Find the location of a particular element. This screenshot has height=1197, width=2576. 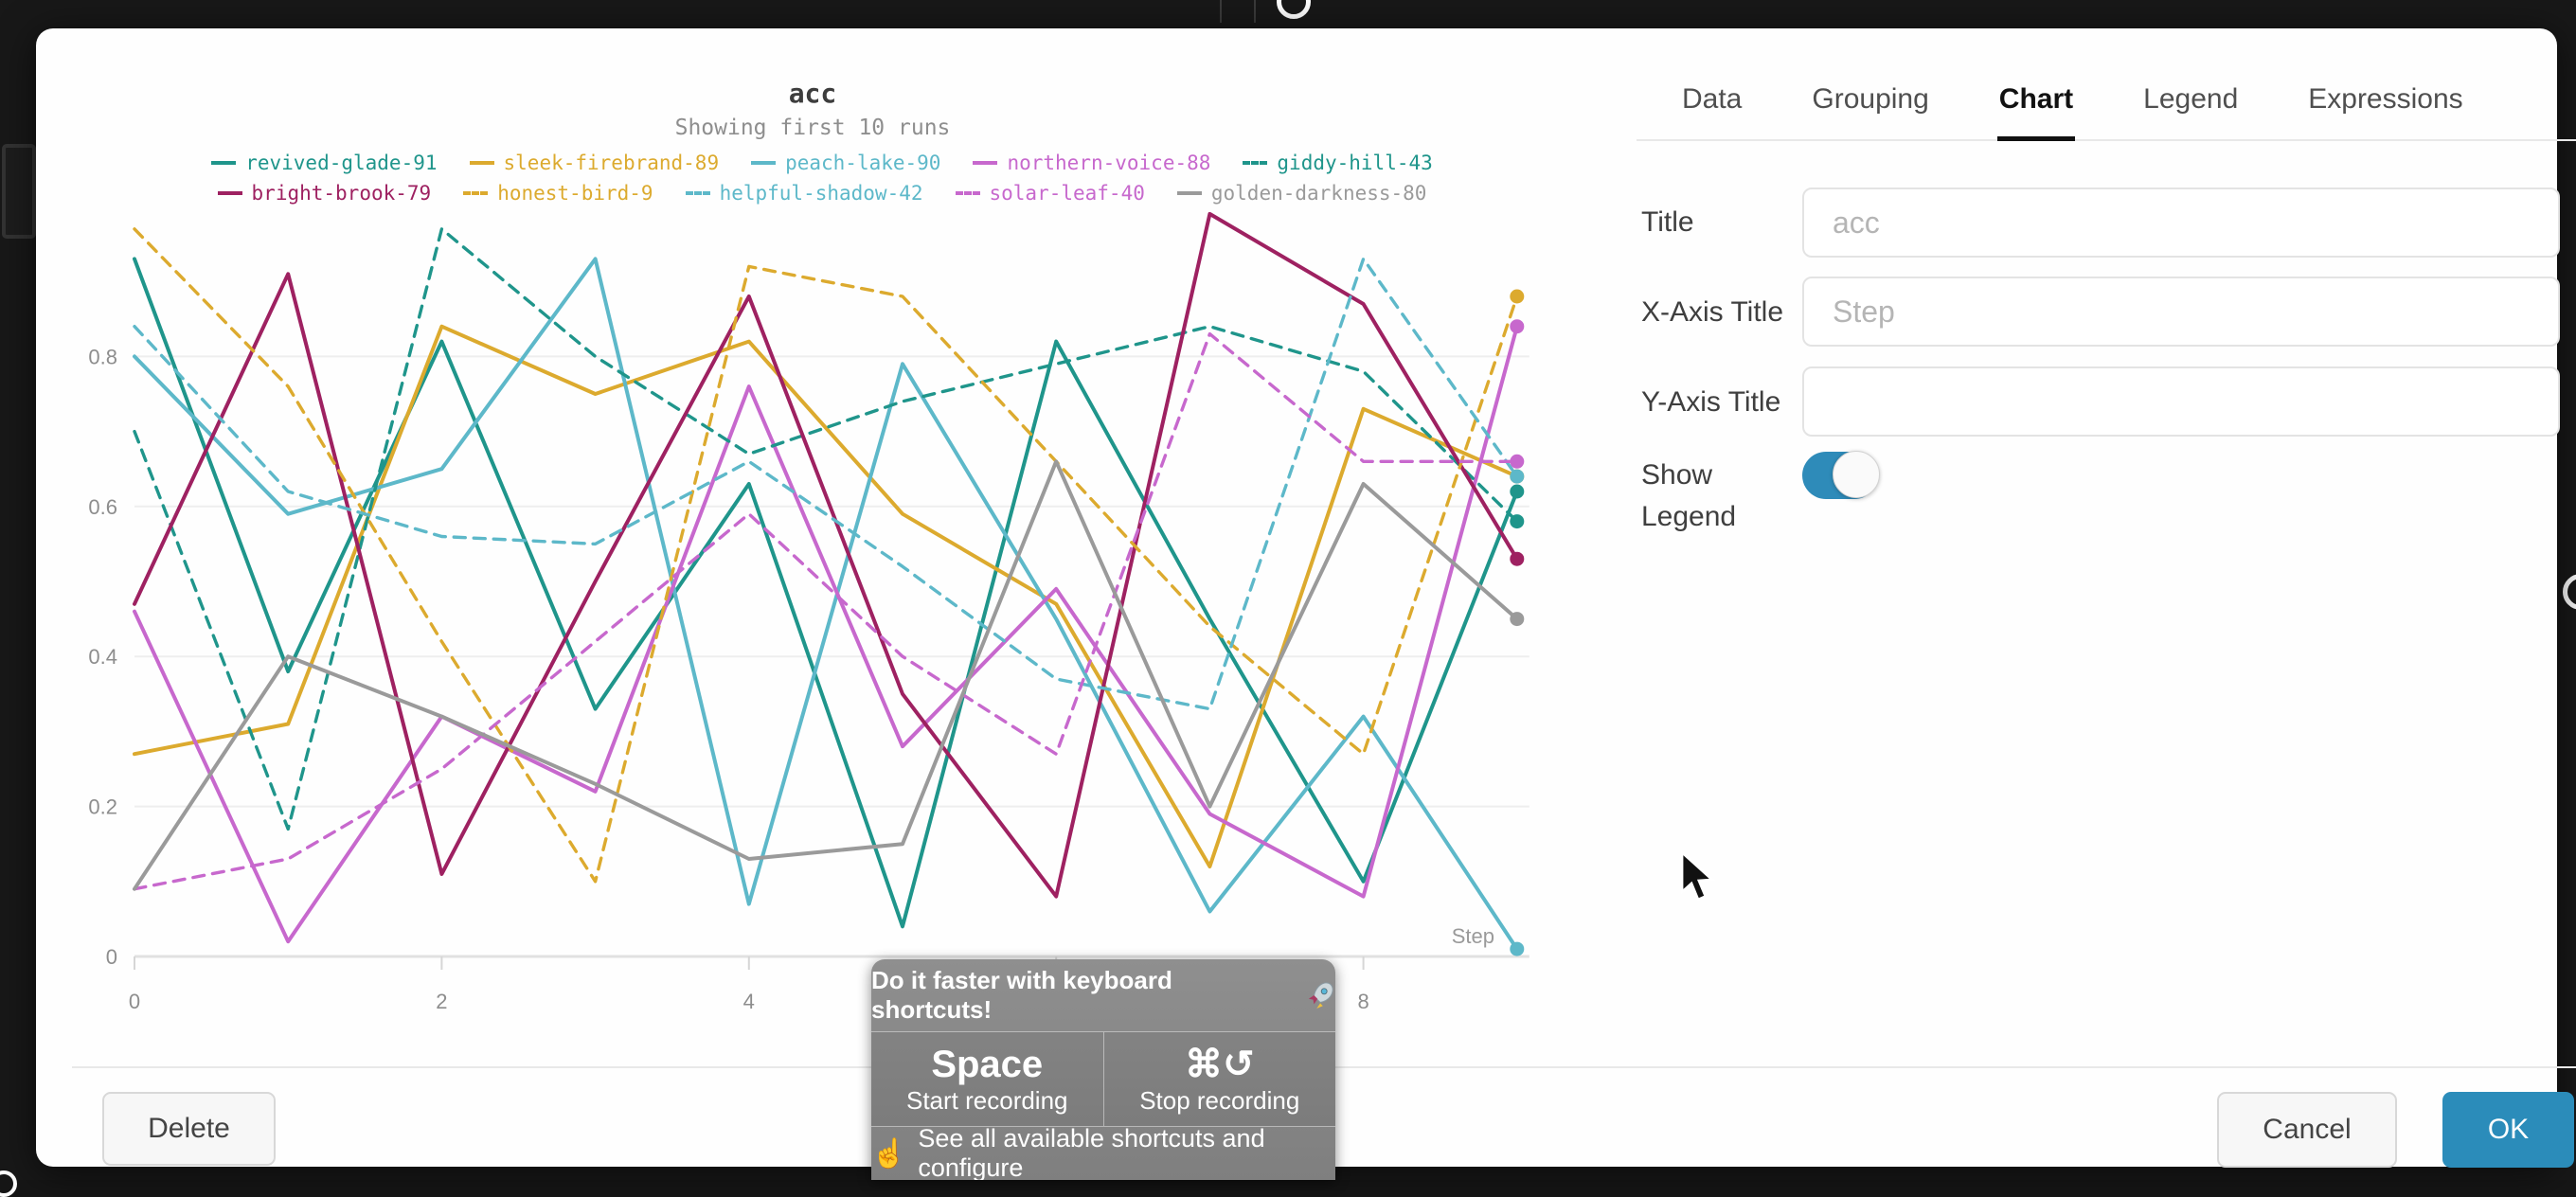

legend-item: northern-voice-88 is located at coordinates (1091, 163).